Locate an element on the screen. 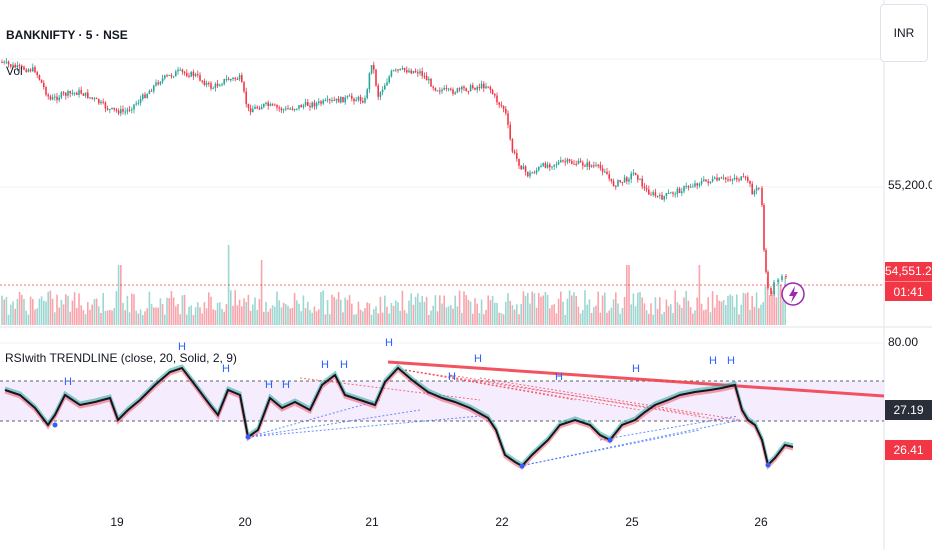  x-tick-label: 20 is located at coordinates (245, 522).